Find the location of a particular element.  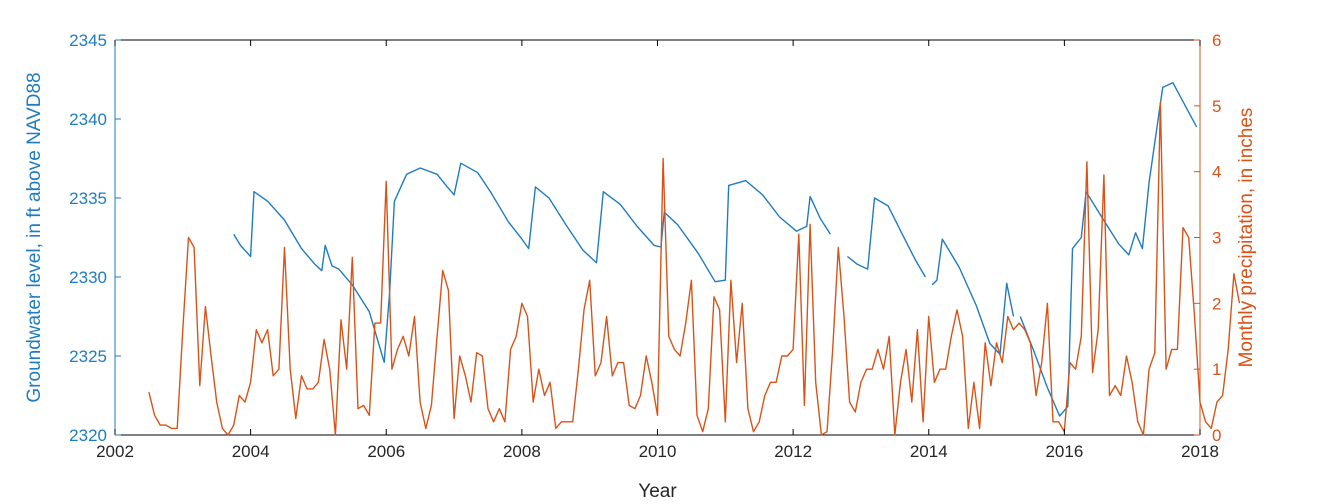

right-y-tick-label: 2 is located at coordinates (1216, 303).